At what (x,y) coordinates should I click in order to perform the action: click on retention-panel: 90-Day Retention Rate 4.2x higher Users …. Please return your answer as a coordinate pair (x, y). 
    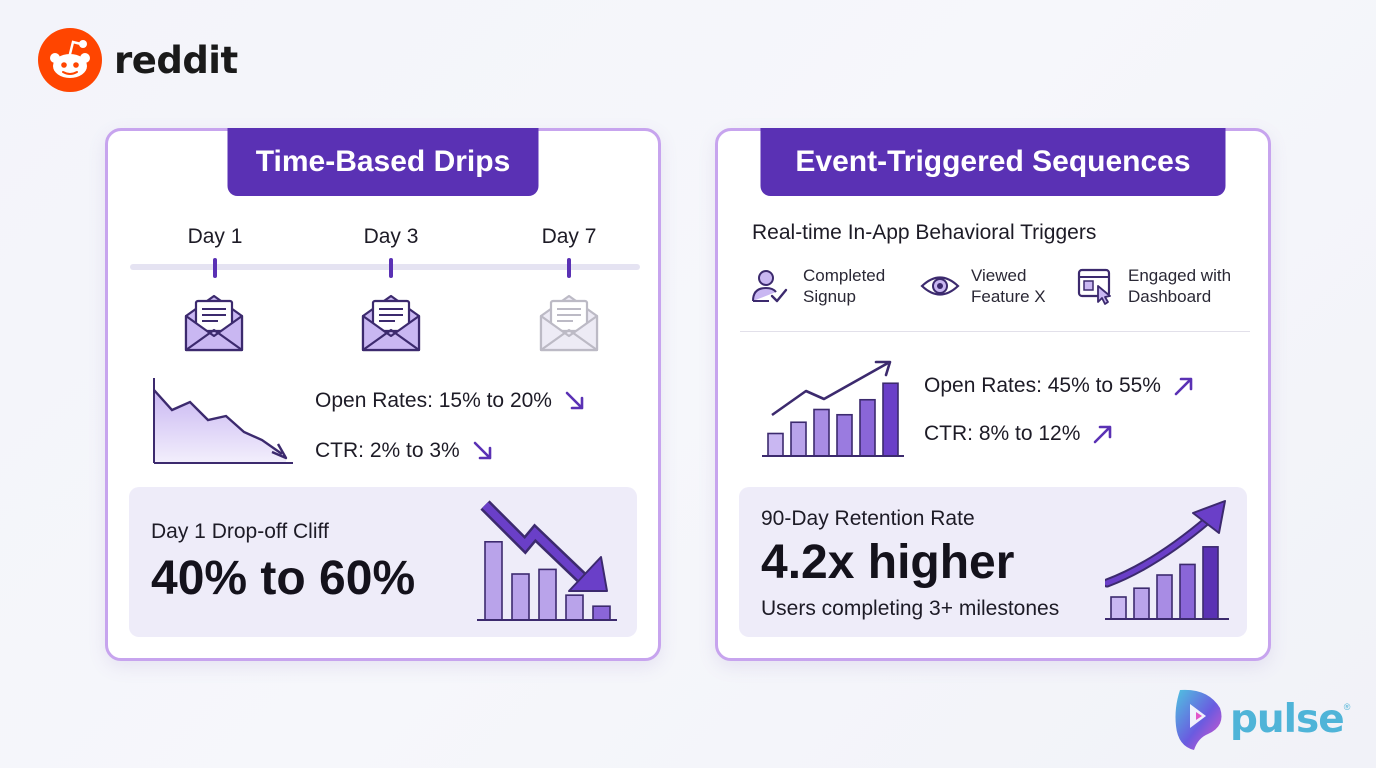
    Looking at the image, I should click on (993, 562).